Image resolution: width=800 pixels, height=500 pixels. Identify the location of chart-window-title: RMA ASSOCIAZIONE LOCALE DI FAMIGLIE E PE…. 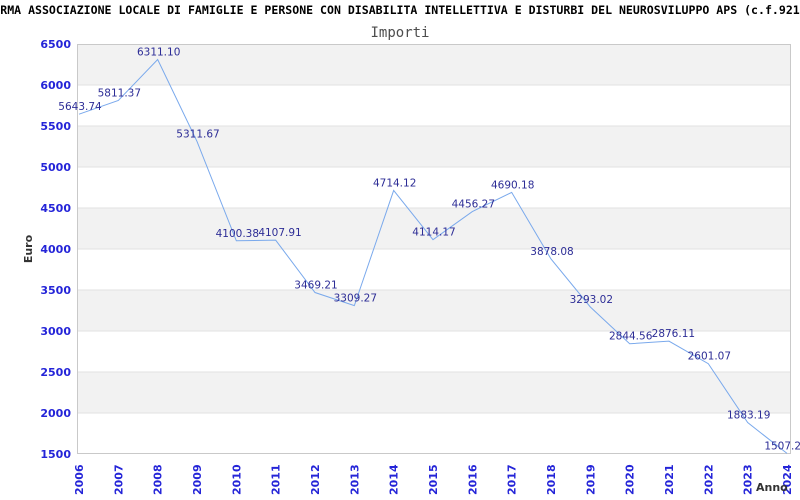
(400, 10).